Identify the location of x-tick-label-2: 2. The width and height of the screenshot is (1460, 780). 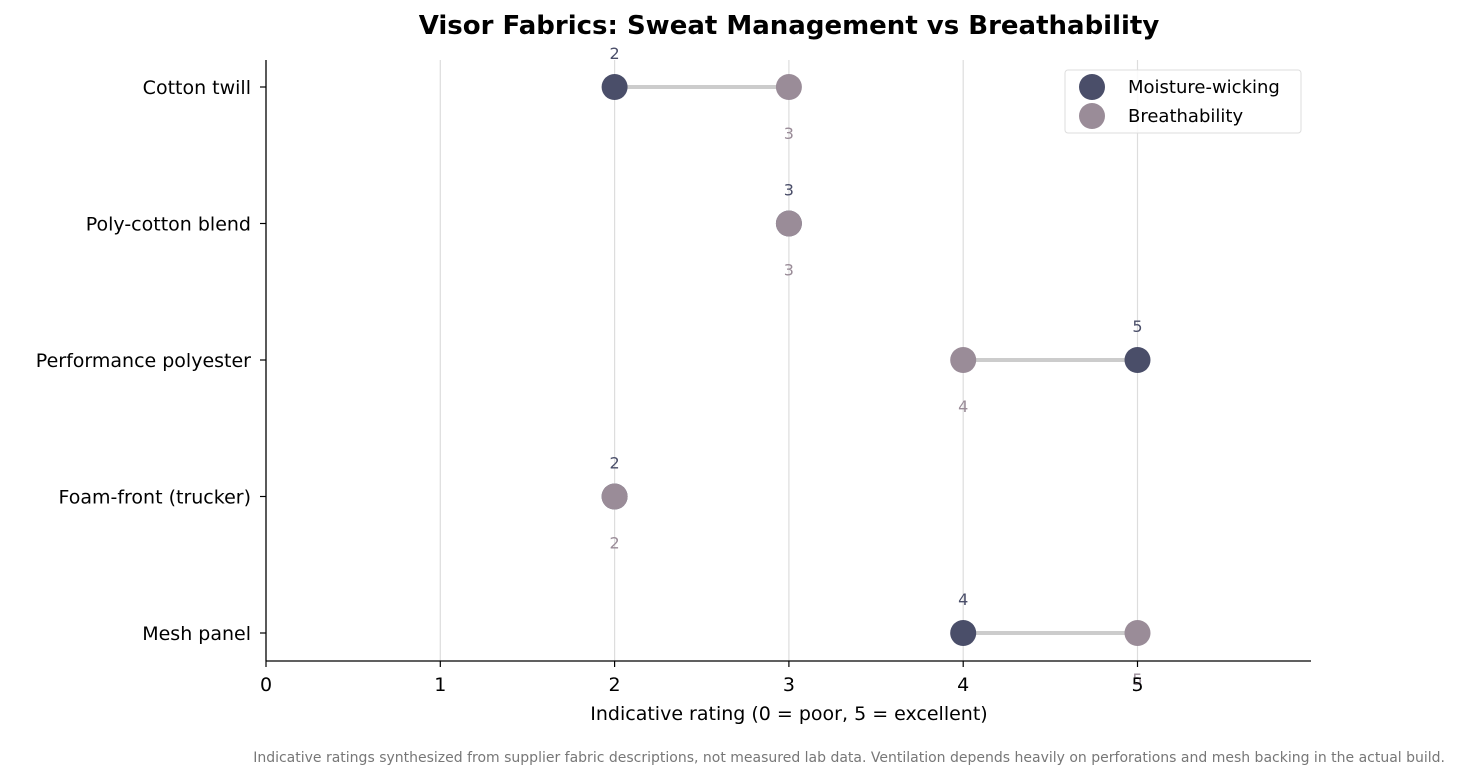
(615, 685).